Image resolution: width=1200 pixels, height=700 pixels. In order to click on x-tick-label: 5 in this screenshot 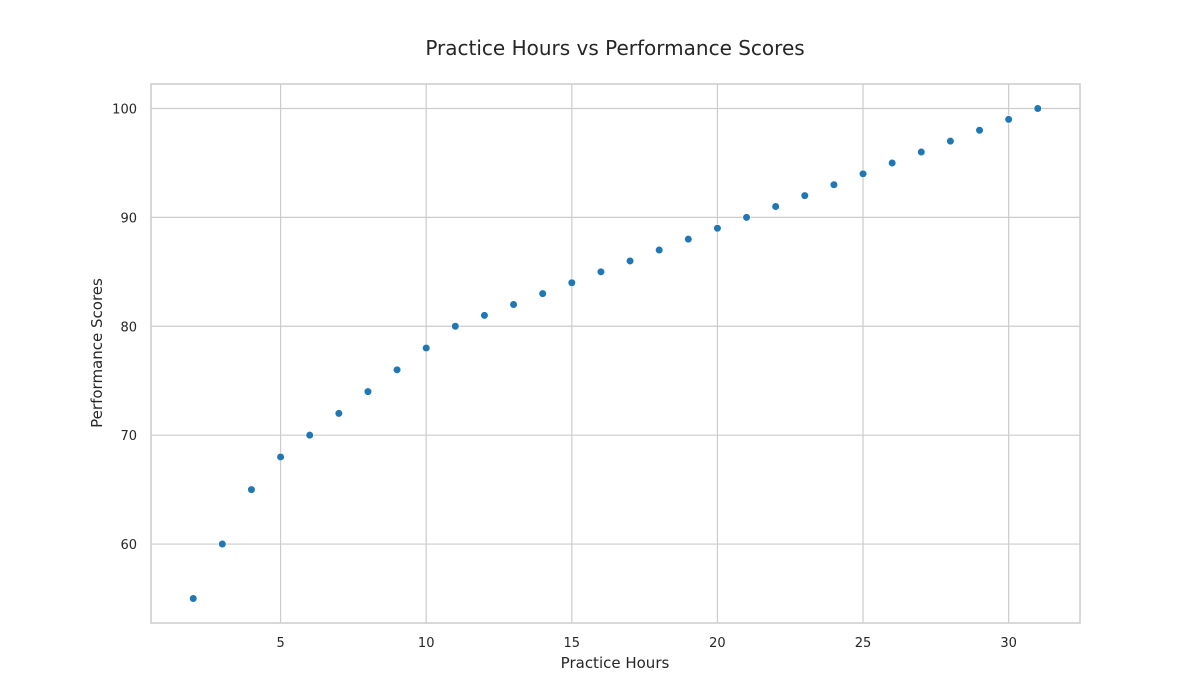, I will do `click(280, 643)`.